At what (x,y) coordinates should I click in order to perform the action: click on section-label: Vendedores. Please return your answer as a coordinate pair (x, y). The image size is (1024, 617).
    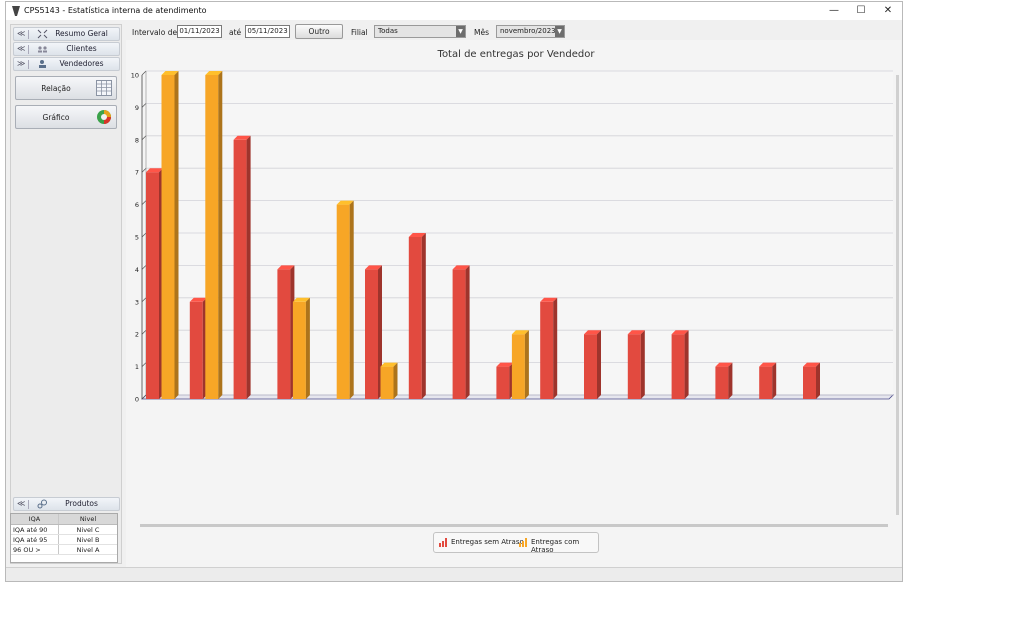
    Looking at the image, I should click on (81, 63).